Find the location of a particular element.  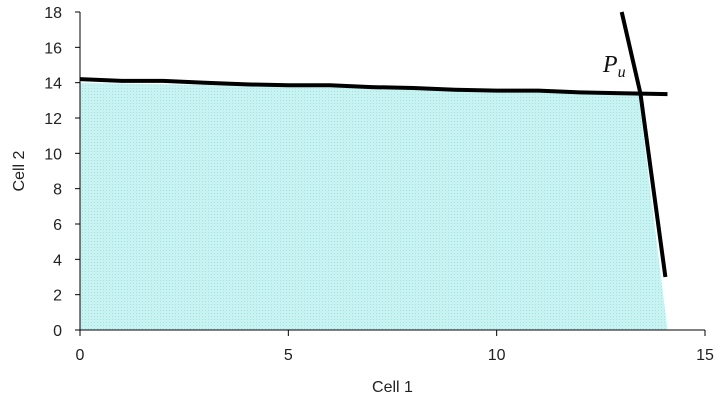

y-tick-label: 10 is located at coordinates (53, 154).